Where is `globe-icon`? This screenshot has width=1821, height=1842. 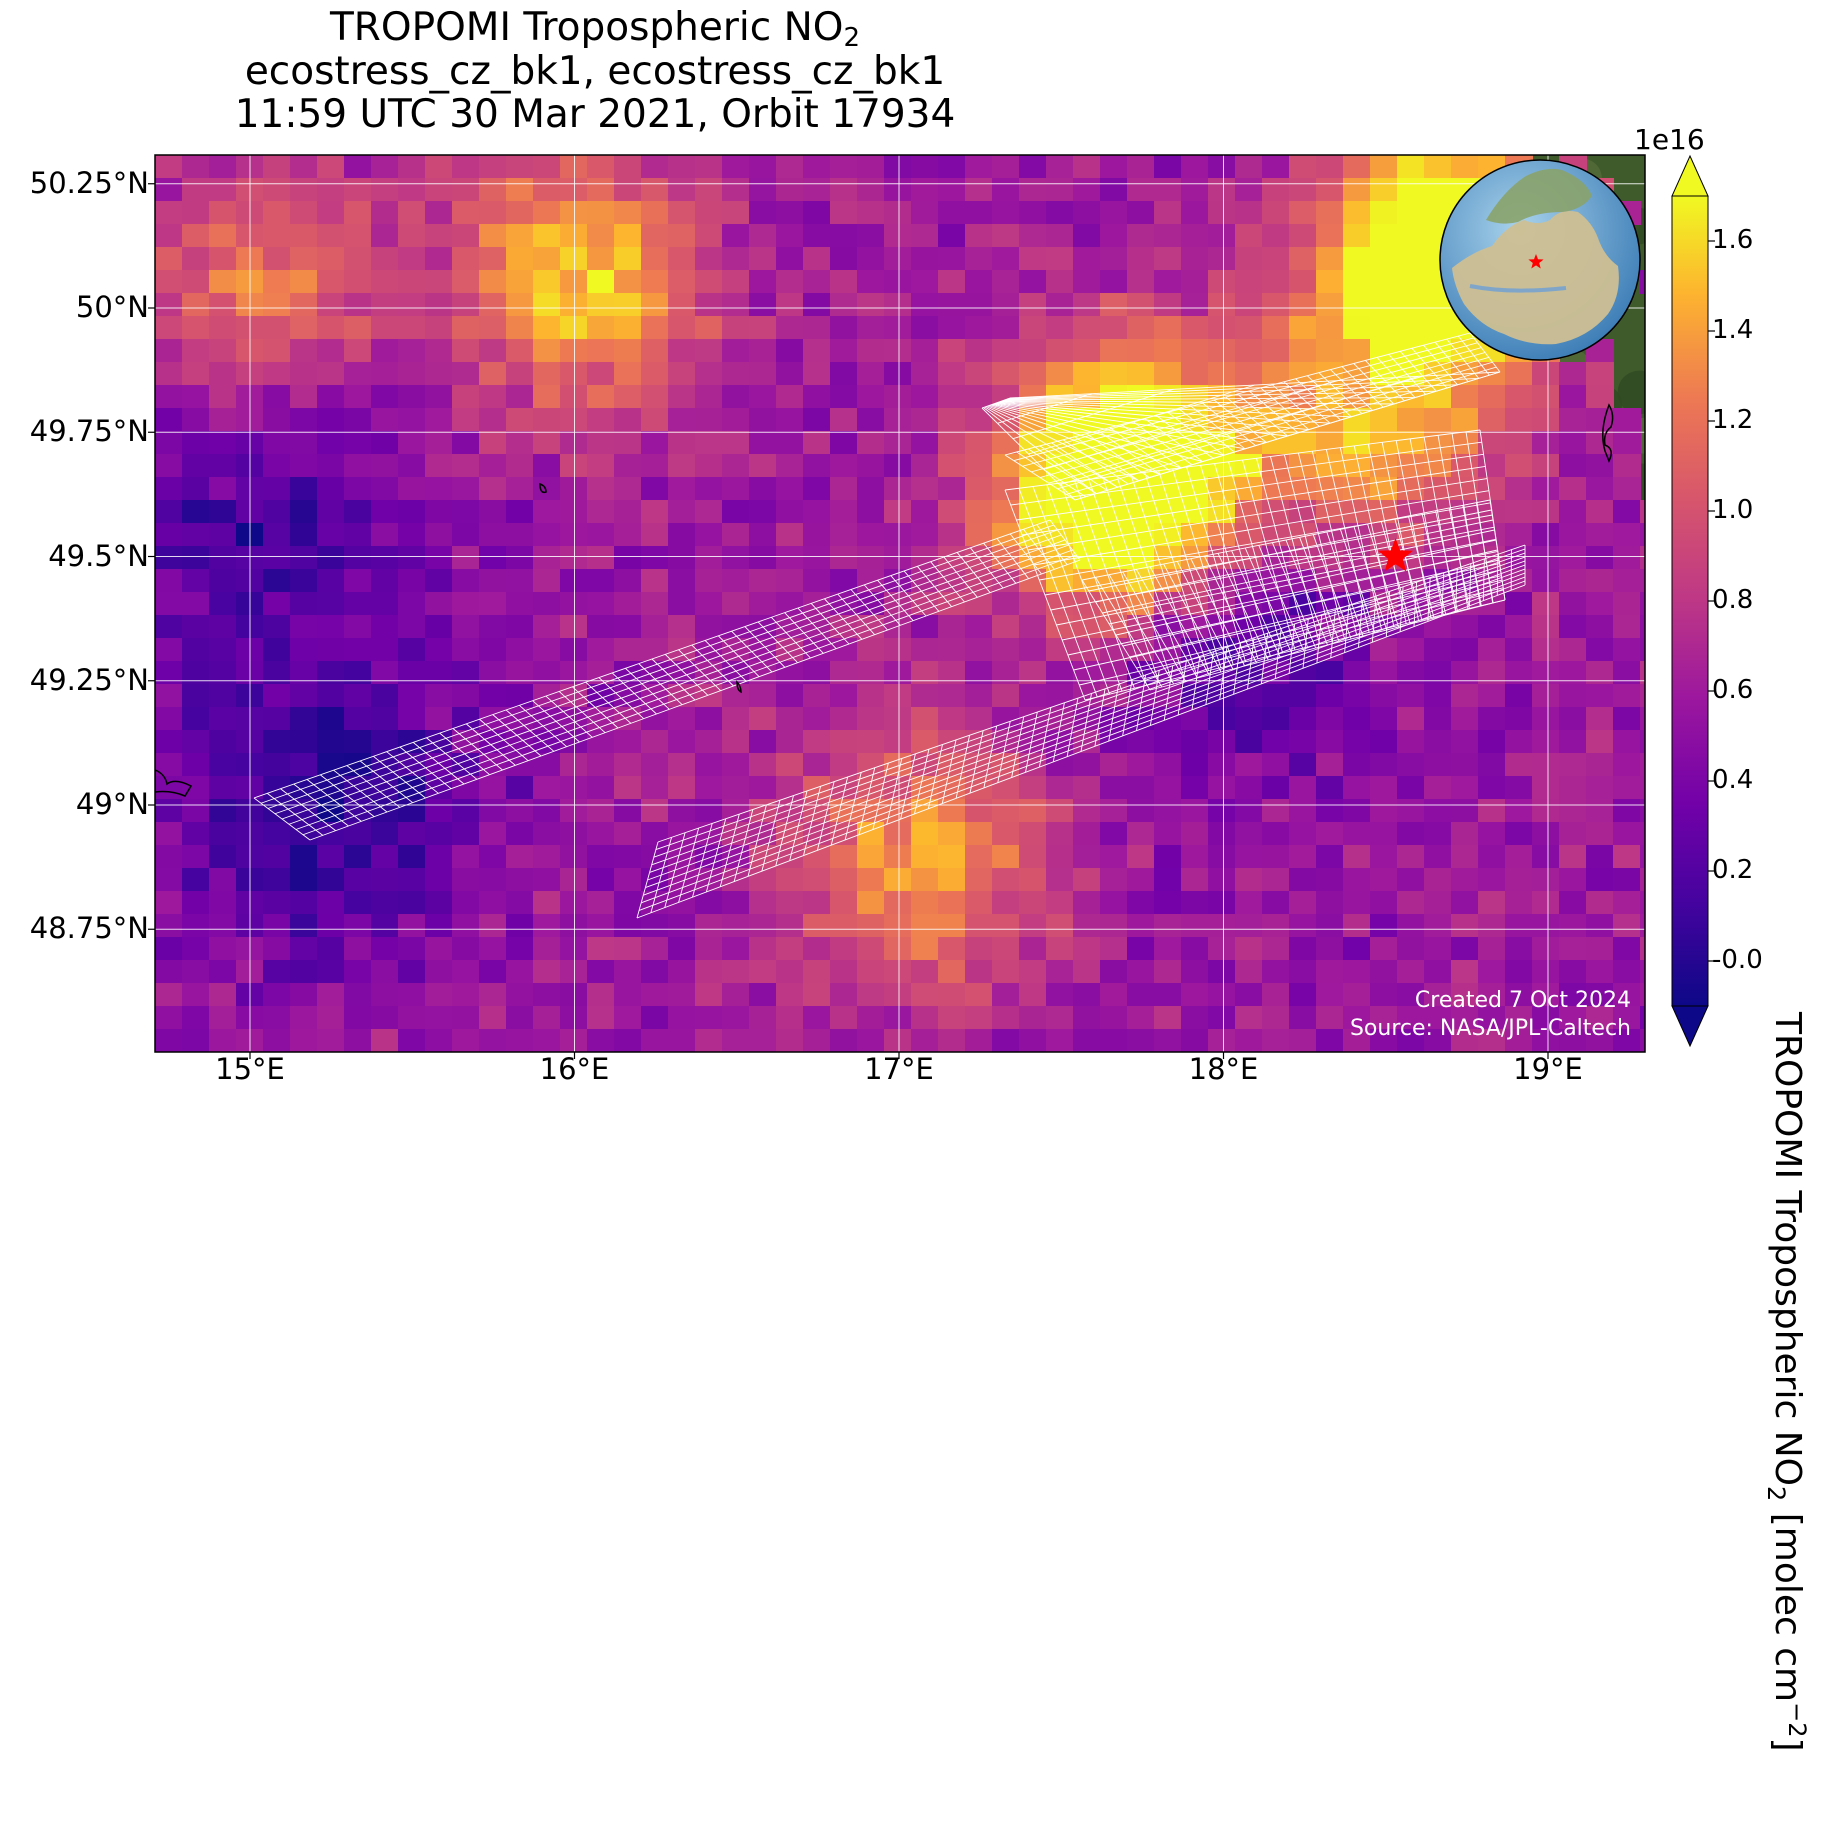
globe-icon is located at coordinates (1540, 260).